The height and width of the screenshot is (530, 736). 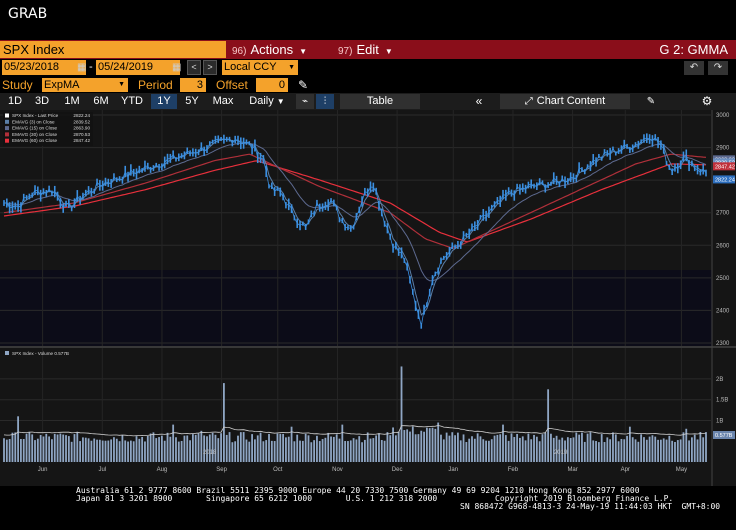 What do you see at coordinates (132, 101) in the screenshot?
I see `range-ytd: YTD` at bounding box center [132, 101].